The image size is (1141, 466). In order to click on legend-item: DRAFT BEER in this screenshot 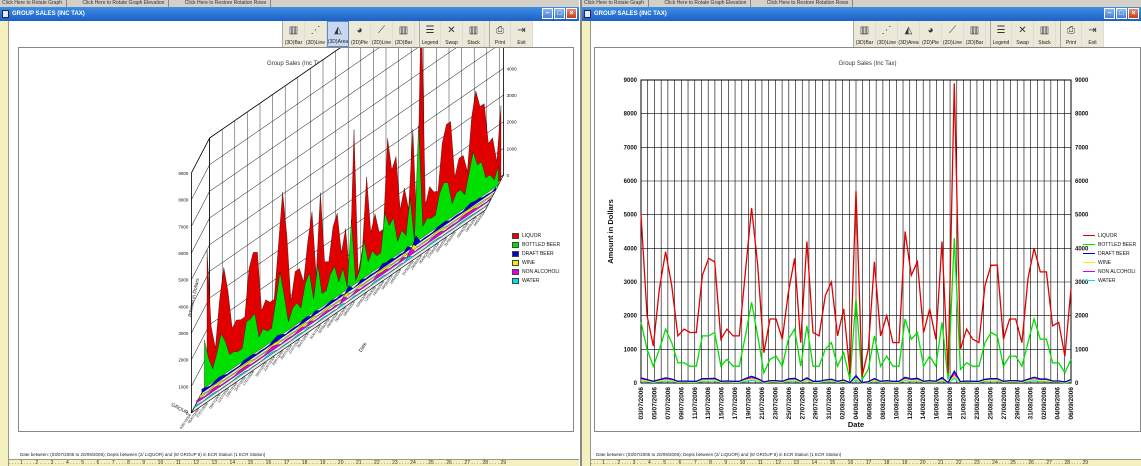, I will do `click(536, 253)`.